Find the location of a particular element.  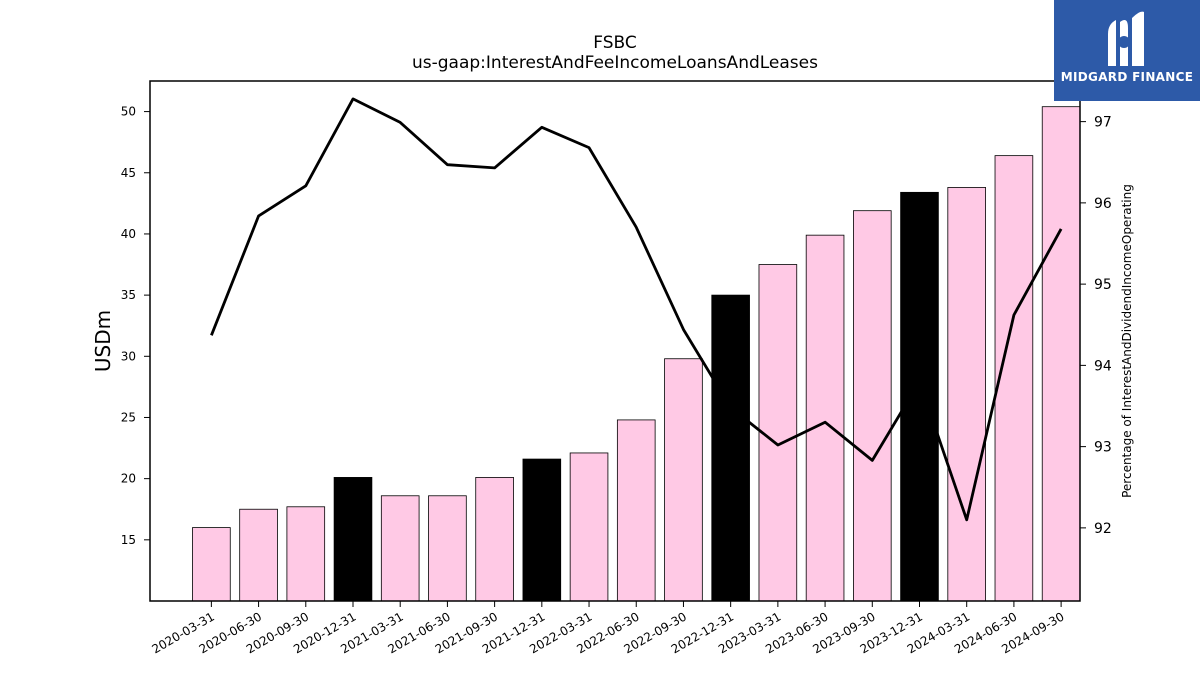

y2-tick-label: 93 is located at coordinates (1103, 448).